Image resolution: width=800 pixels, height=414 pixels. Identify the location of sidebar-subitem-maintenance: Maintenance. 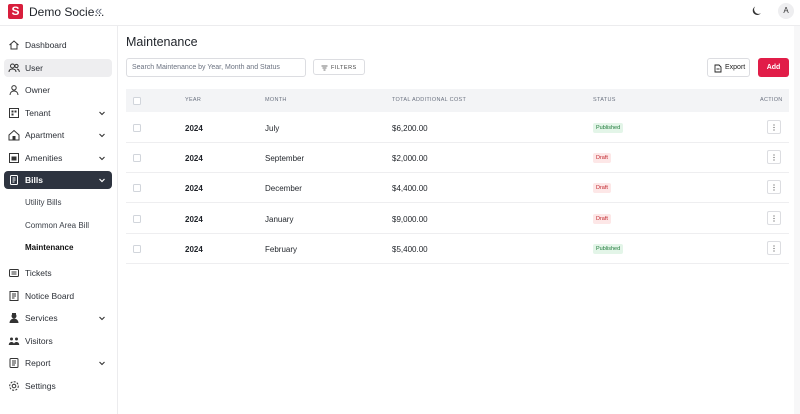
(49, 247).